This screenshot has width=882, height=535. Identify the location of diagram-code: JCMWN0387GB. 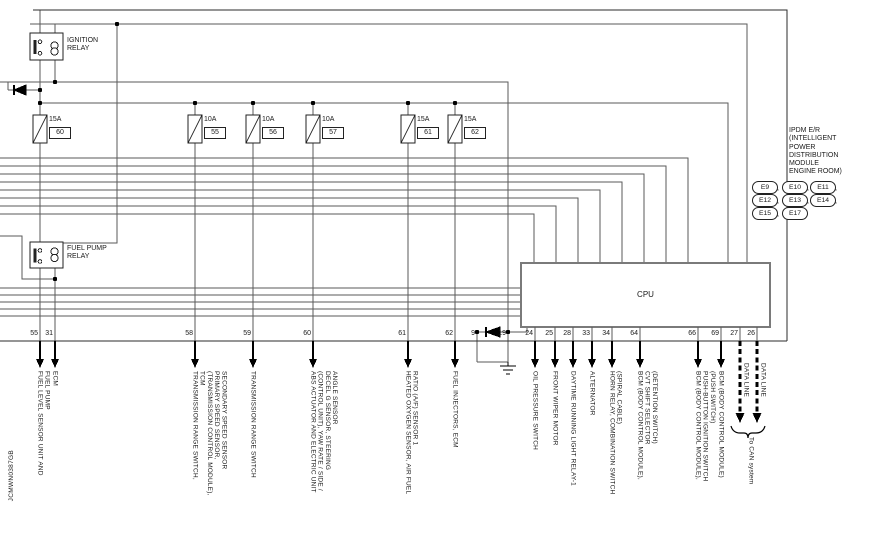
(11, 476).